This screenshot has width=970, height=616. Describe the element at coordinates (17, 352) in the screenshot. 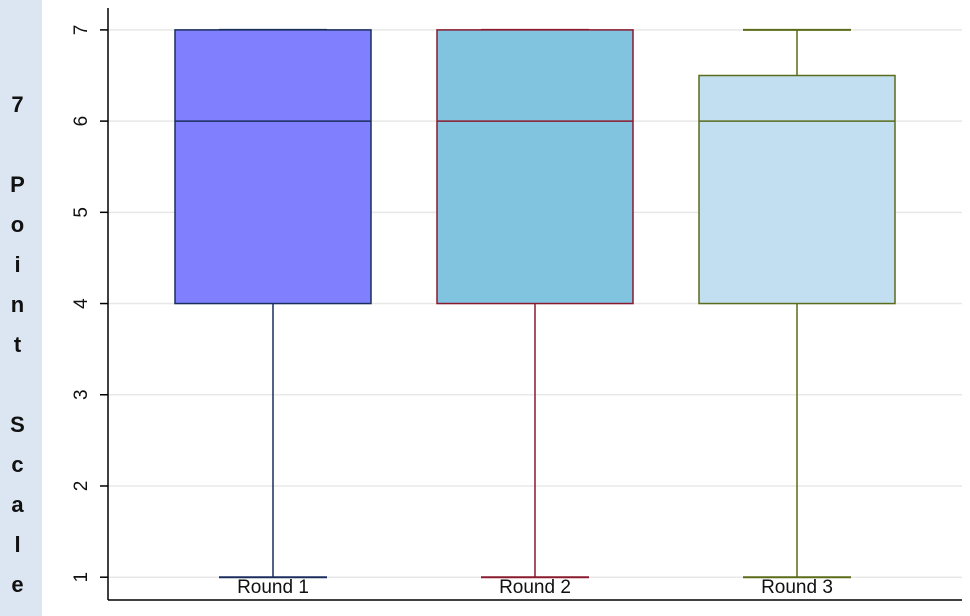

I see `y-axis-label: 7 Point Scale` at that location.